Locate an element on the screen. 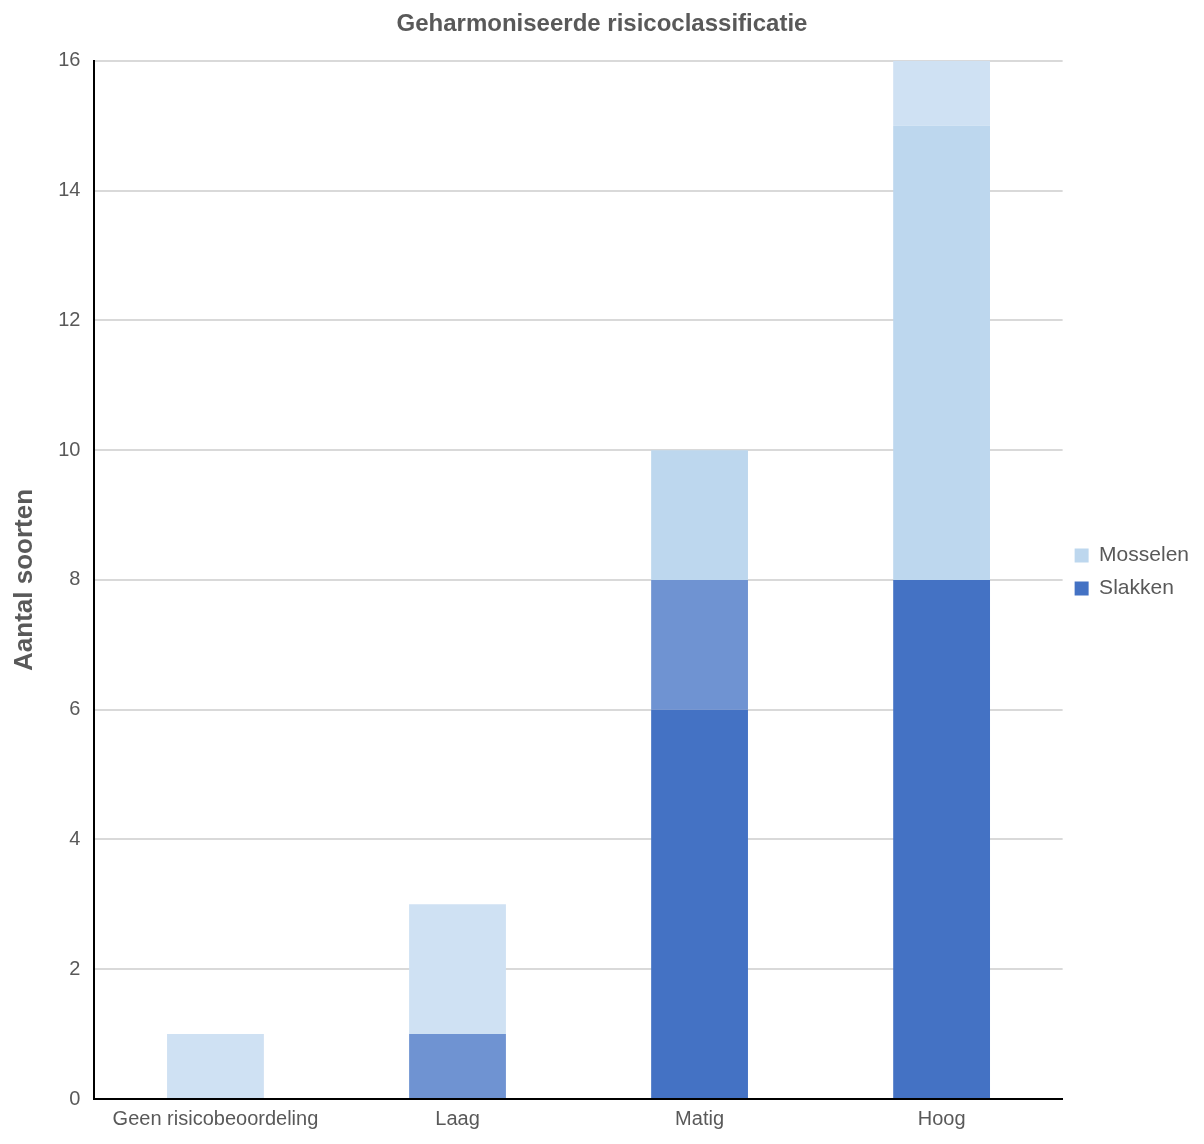 The image size is (1204, 1144). legend-label: Slakken is located at coordinates (1136, 587).